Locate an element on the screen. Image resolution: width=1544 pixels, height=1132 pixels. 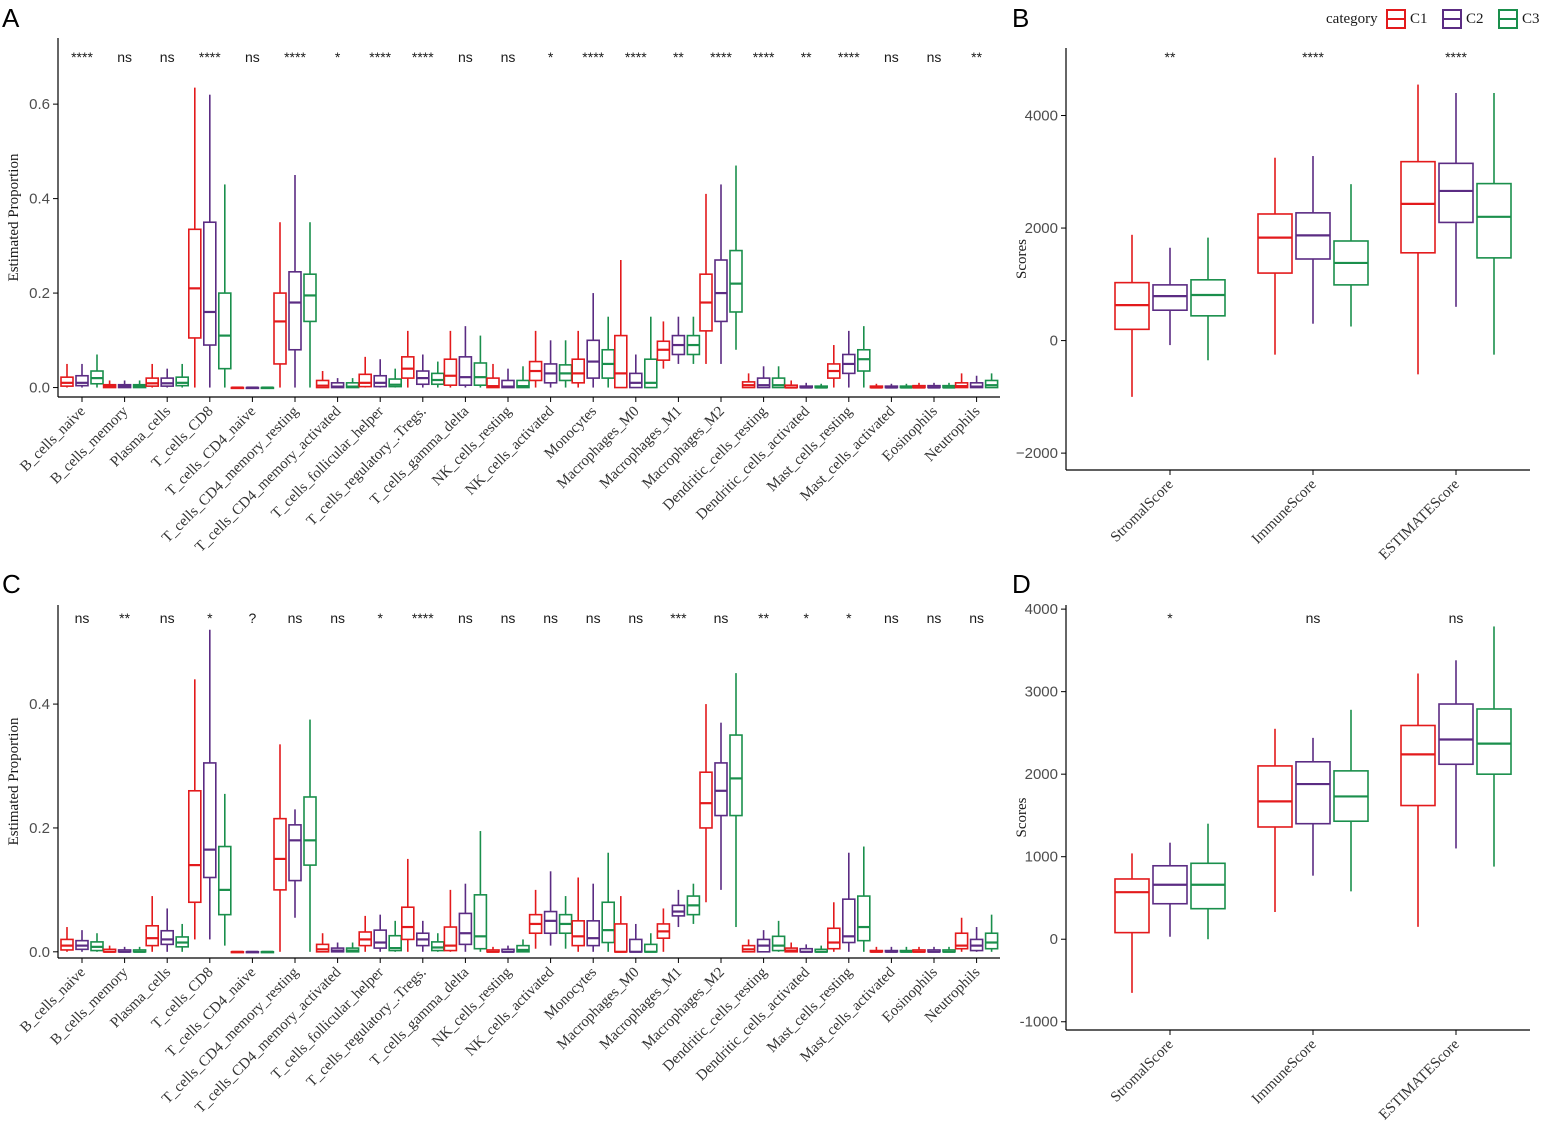
panel-c-significance-label: ? is located at coordinates (253, 618).